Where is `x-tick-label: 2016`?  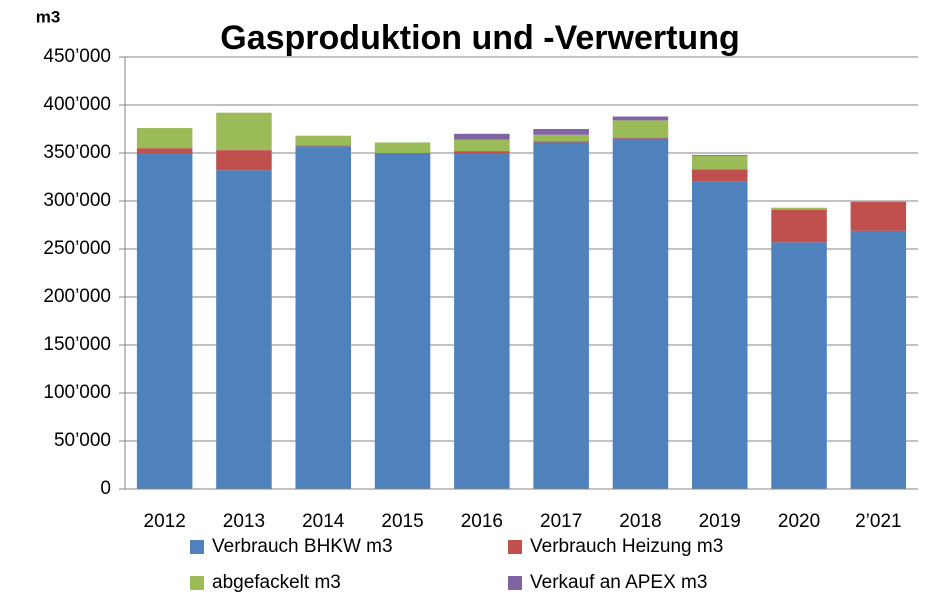 x-tick-label: 2016 is located at coordinates (482, 521).